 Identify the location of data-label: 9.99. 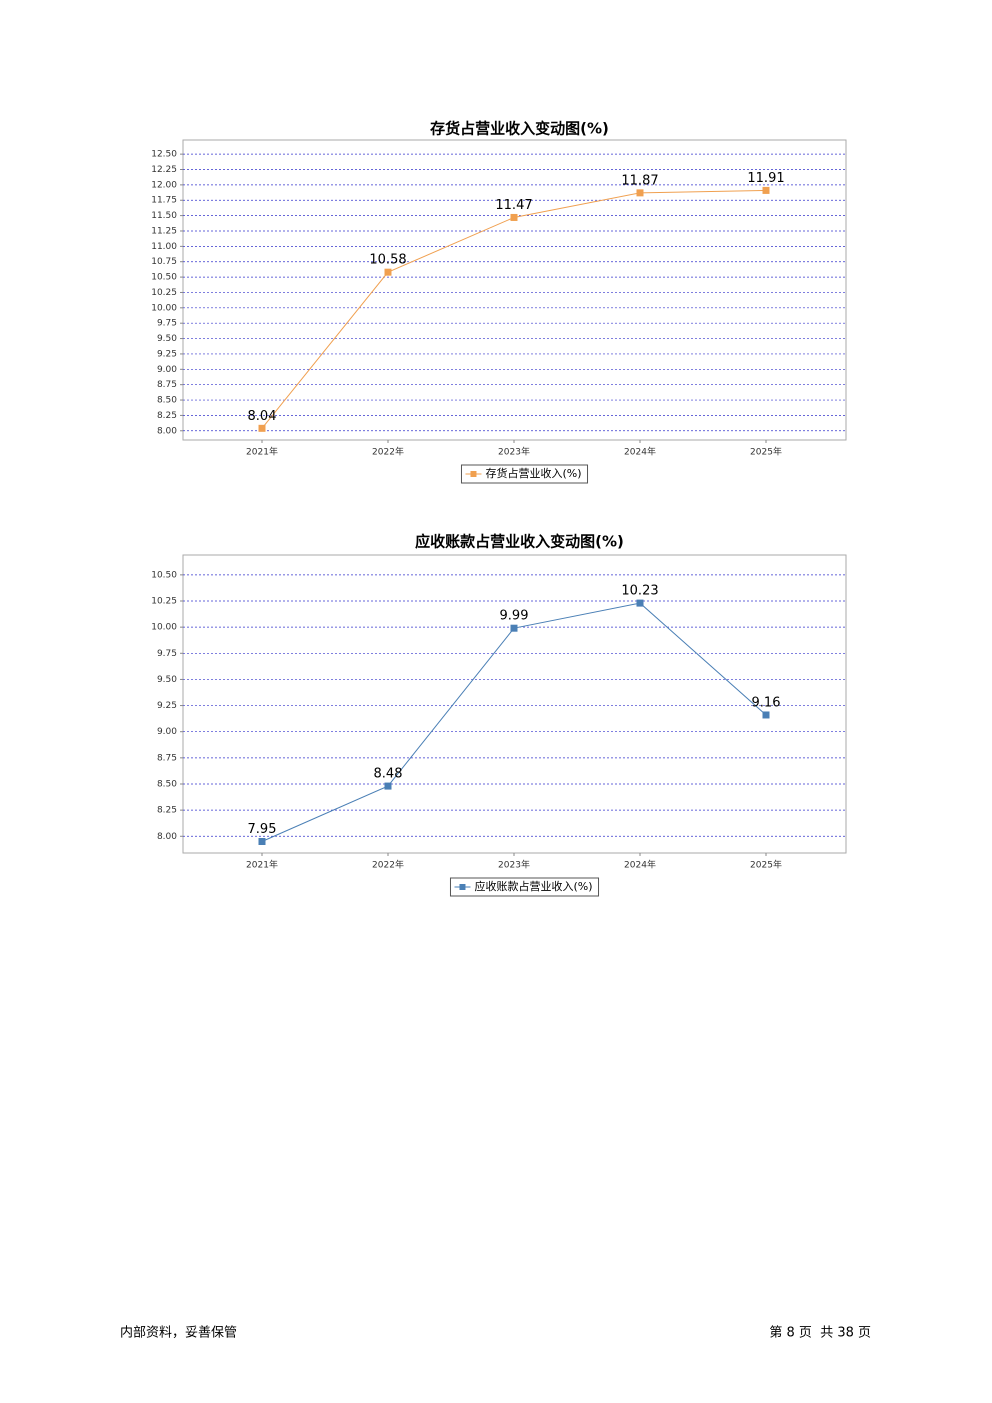
(514, 616).